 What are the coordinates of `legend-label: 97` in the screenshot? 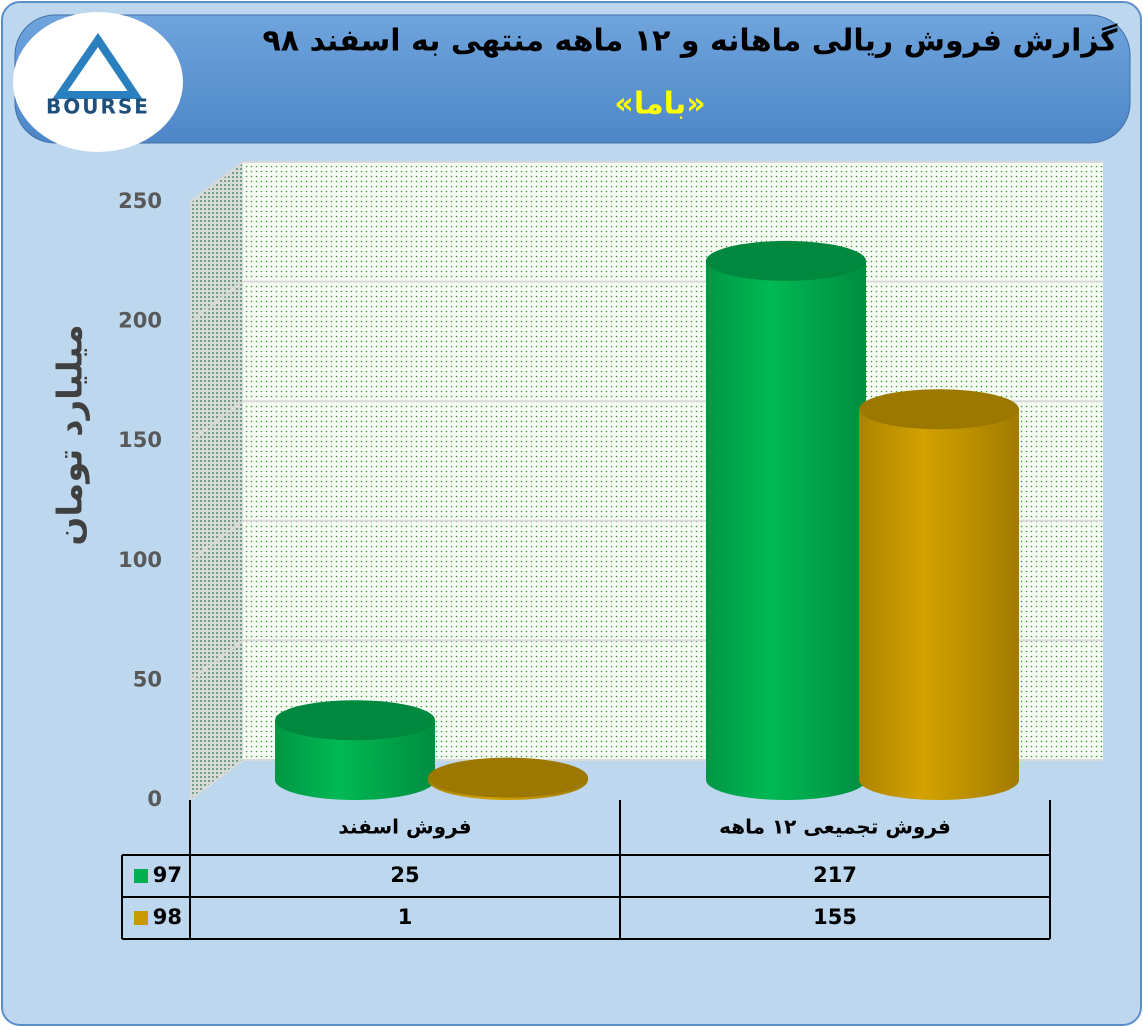 It's located at (167, 875).